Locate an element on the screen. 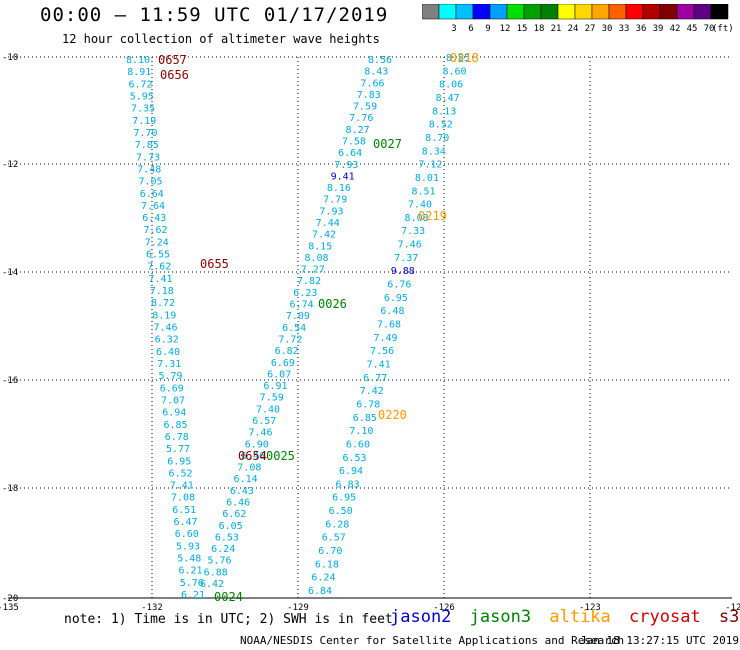 This screenshot has width=740, height=650. wave-height-value: 6.54 is located at coordinates (294, 328).